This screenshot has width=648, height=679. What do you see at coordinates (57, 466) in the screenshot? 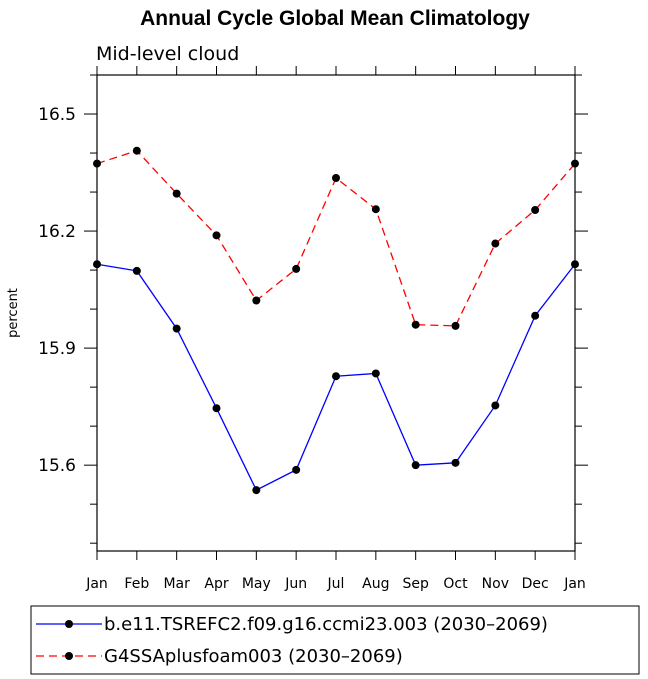
I see `y-tick-label: 15.6` at bounding box center [57, 466].